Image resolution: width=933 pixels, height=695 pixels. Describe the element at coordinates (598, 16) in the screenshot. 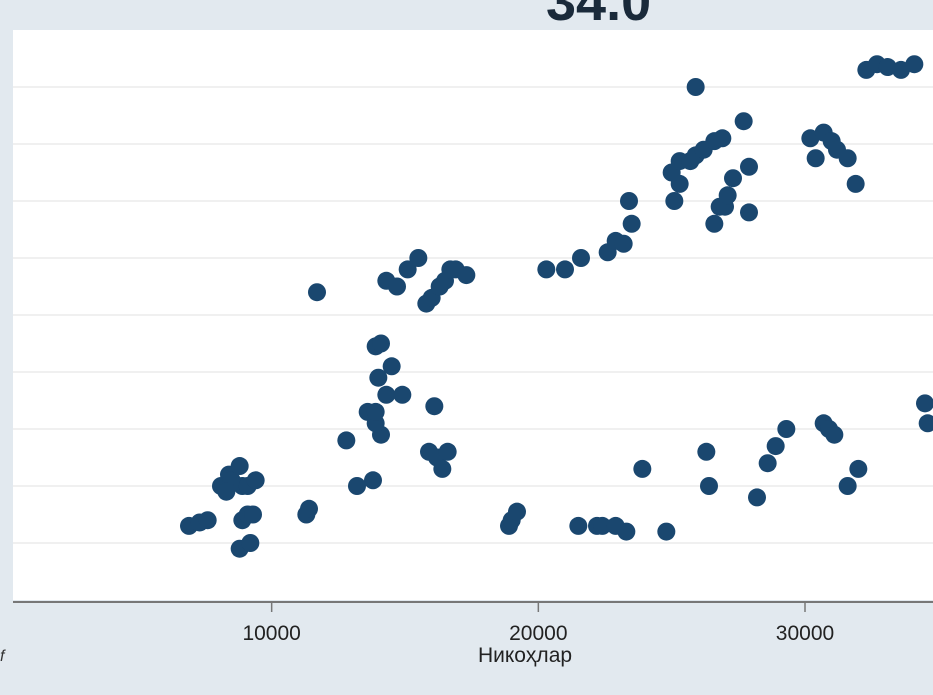

I see `title-fragment: 34.0` at that location.